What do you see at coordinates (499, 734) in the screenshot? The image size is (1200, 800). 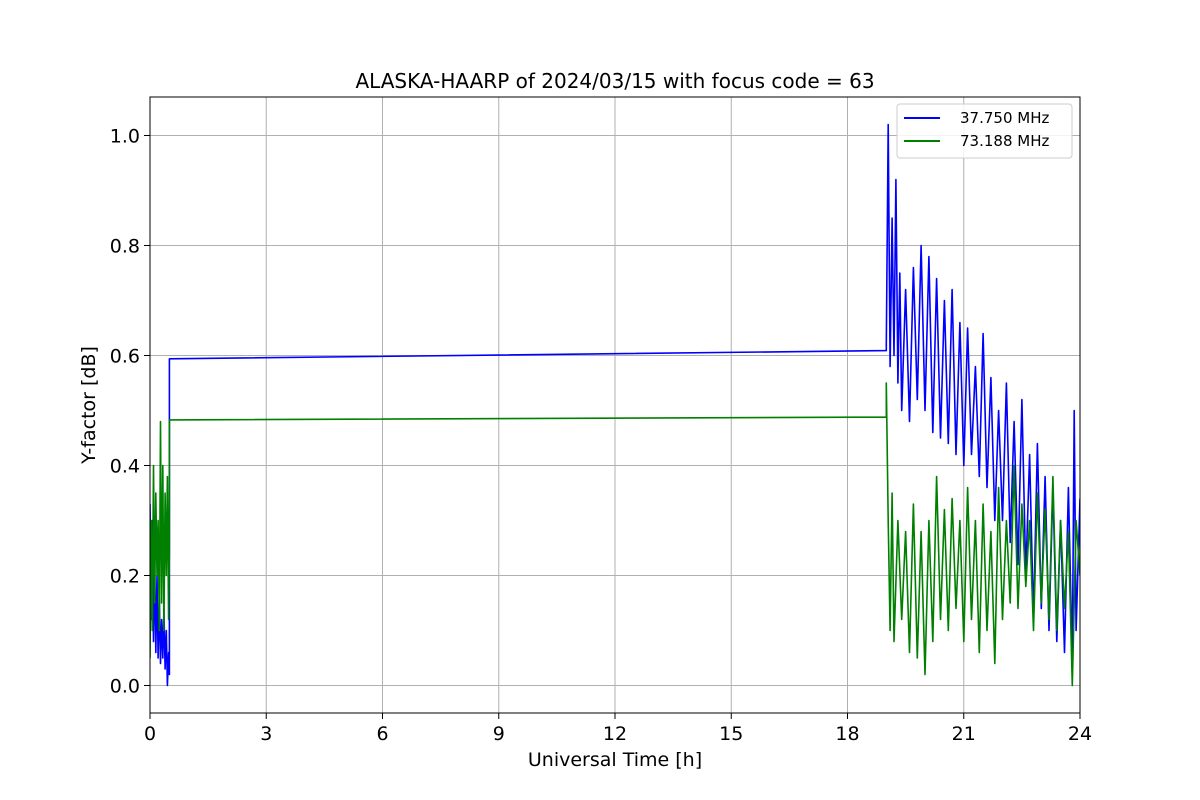 I see `x-tick-label: 9` at bounding box center [499, 734].